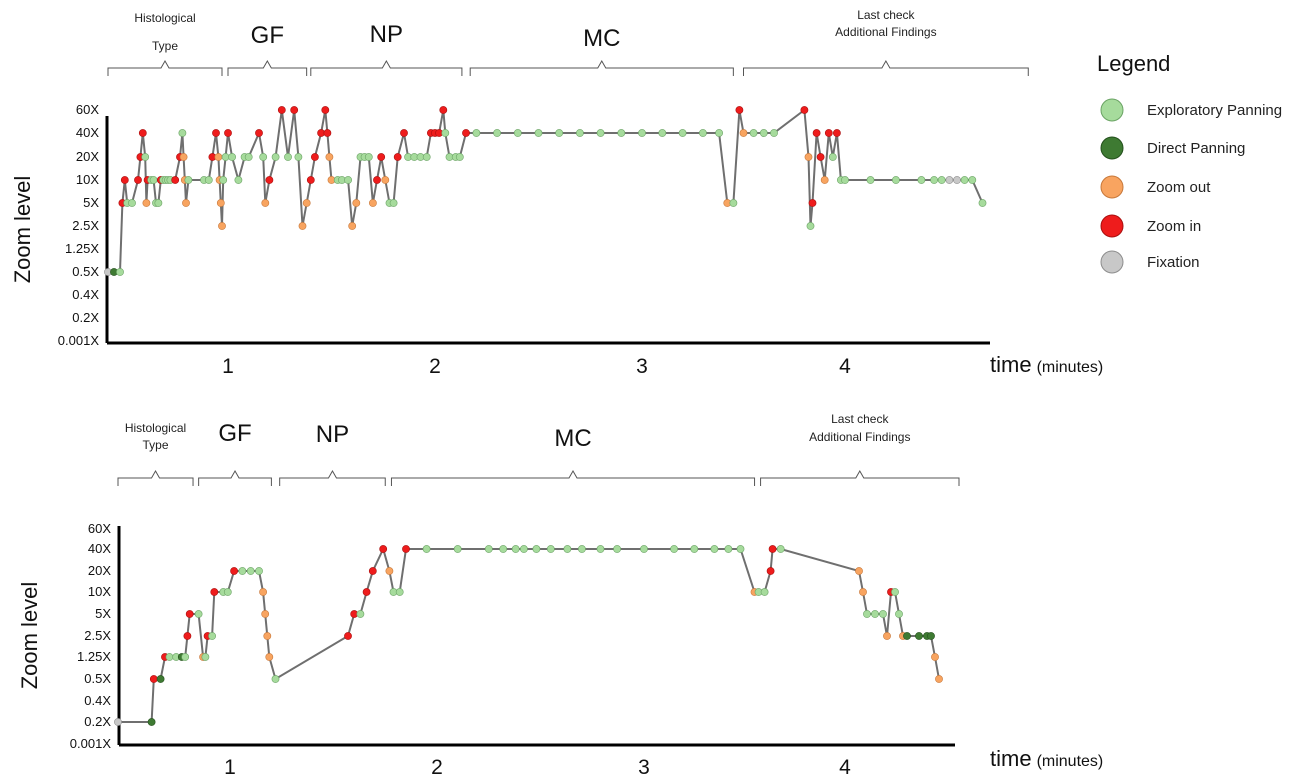  Describe the element at coordinates (1179, 187) in the screenshot. I see `legend-label: Zoom out` at that location.